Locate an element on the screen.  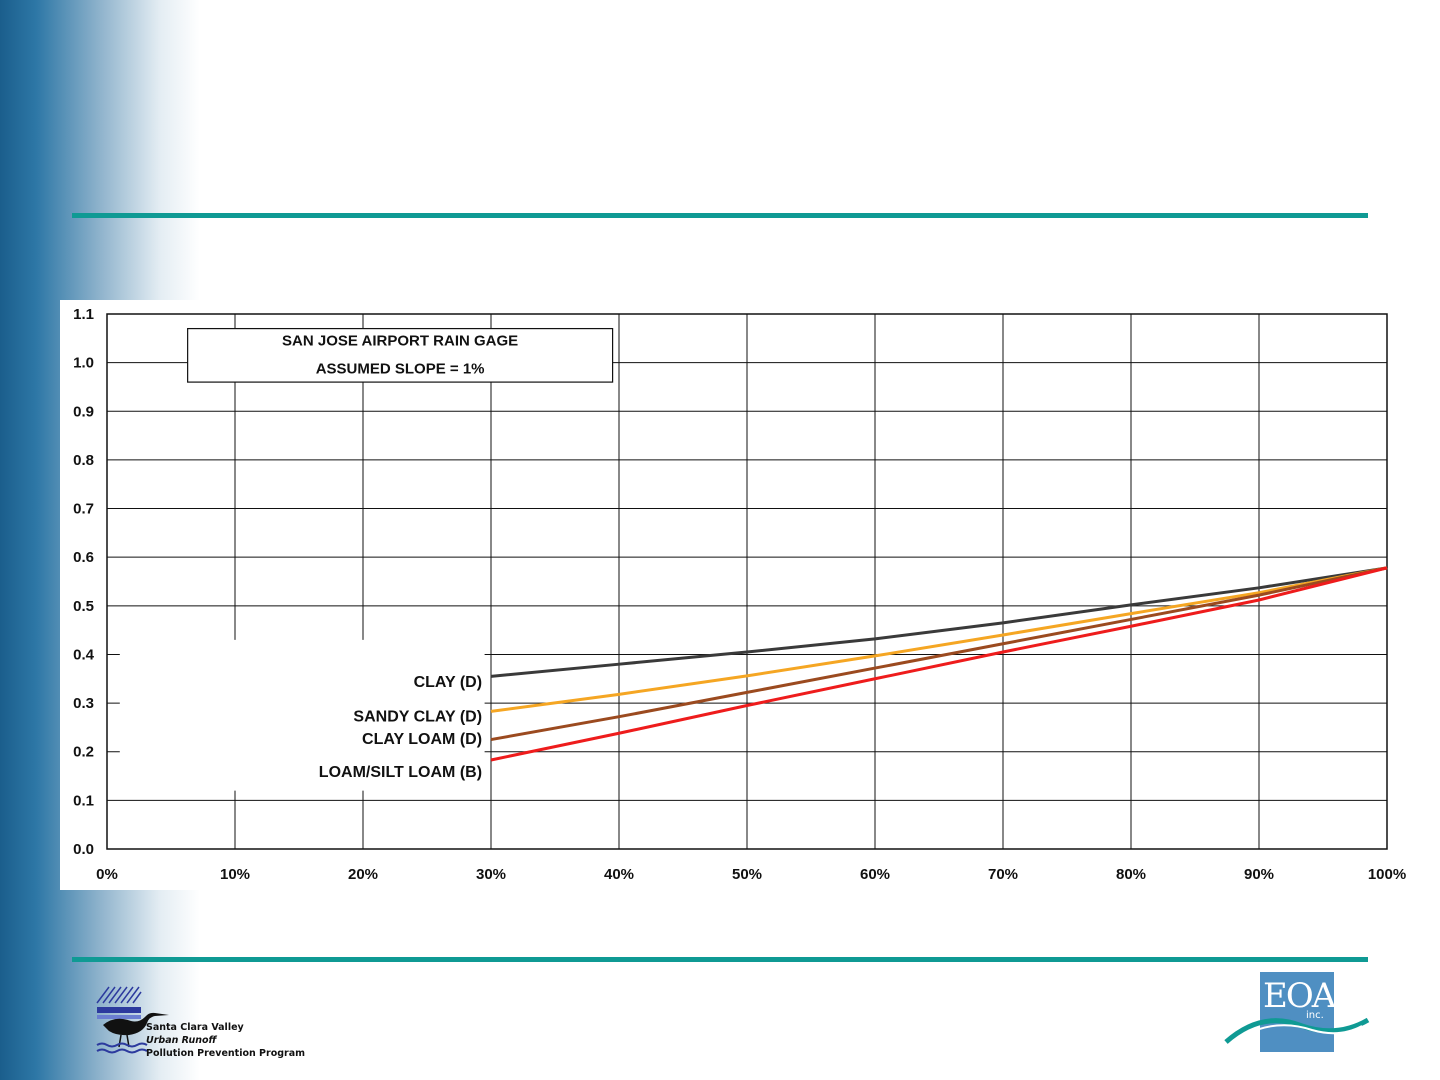
y-tick-label: 0.6 is located at coordinates (83, 557).